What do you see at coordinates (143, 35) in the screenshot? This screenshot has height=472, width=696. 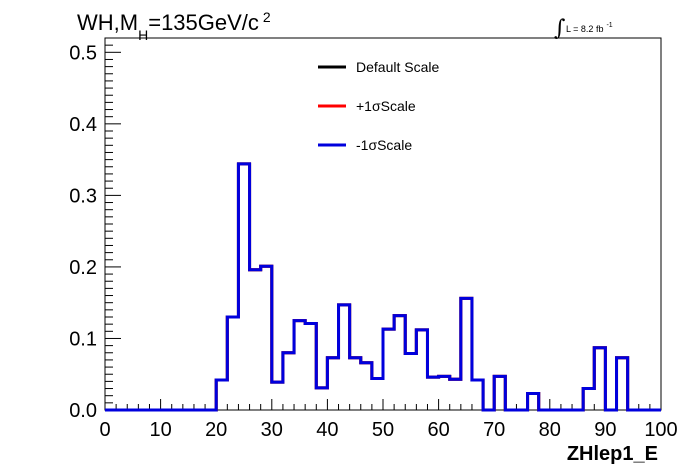 I see `title-subscript: H` at bounding box center [143, 35].